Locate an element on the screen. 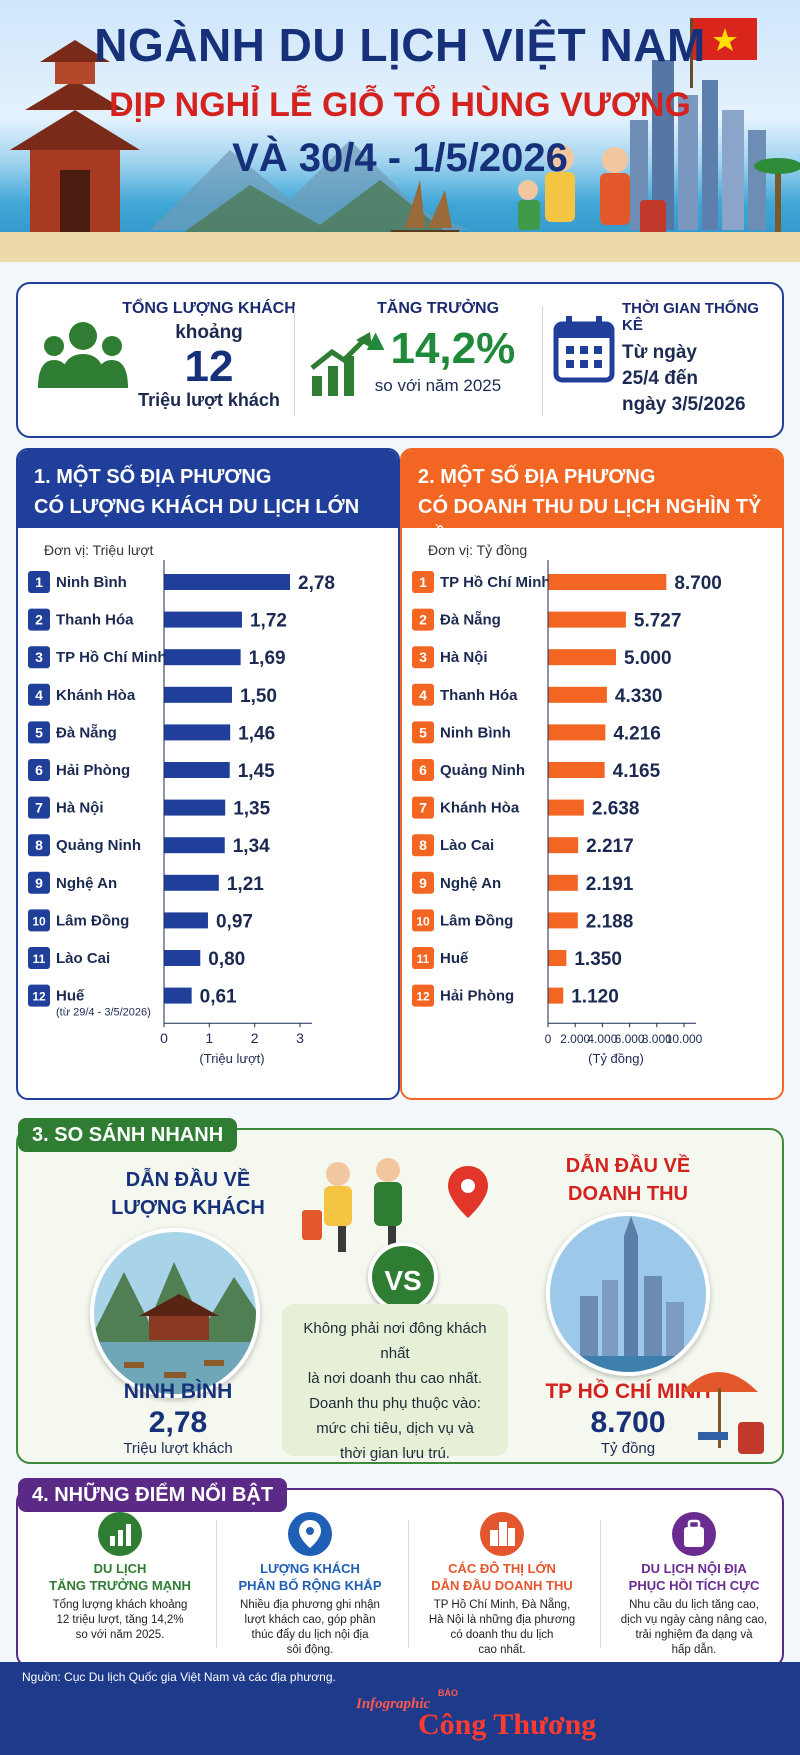 This screenshot has height=1755, width=800. right-city-unit: Tỷ đồng is located at coordinates (628, 1448).